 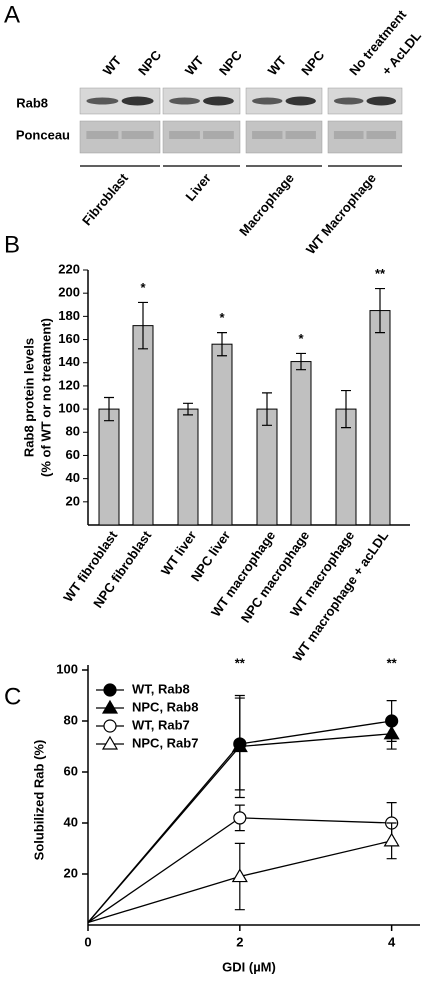 I want to click on x-tick-label: 0, so click(x=87, y=941).